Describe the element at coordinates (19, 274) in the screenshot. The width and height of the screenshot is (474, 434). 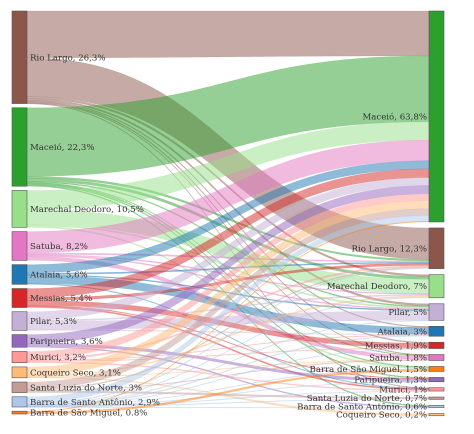
I see `left-node-atalaia` at that location.